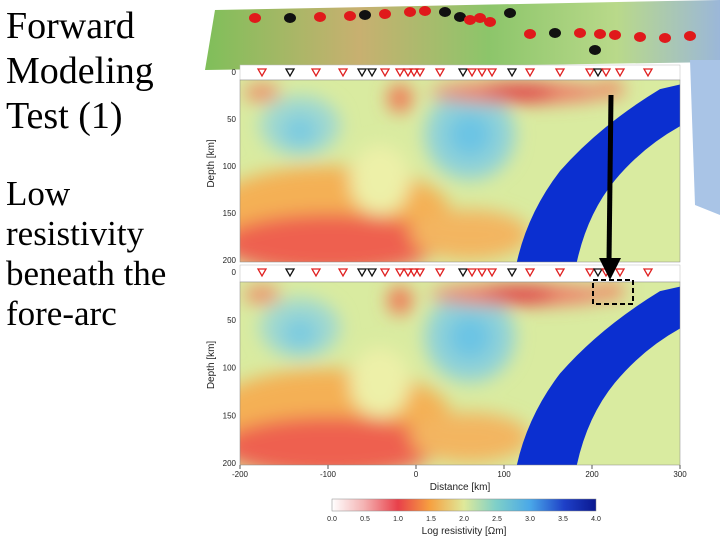  What do you see at coordinates (472, 30) in the screenshot?
I see `station-dots` at bounding box center [472, 30].